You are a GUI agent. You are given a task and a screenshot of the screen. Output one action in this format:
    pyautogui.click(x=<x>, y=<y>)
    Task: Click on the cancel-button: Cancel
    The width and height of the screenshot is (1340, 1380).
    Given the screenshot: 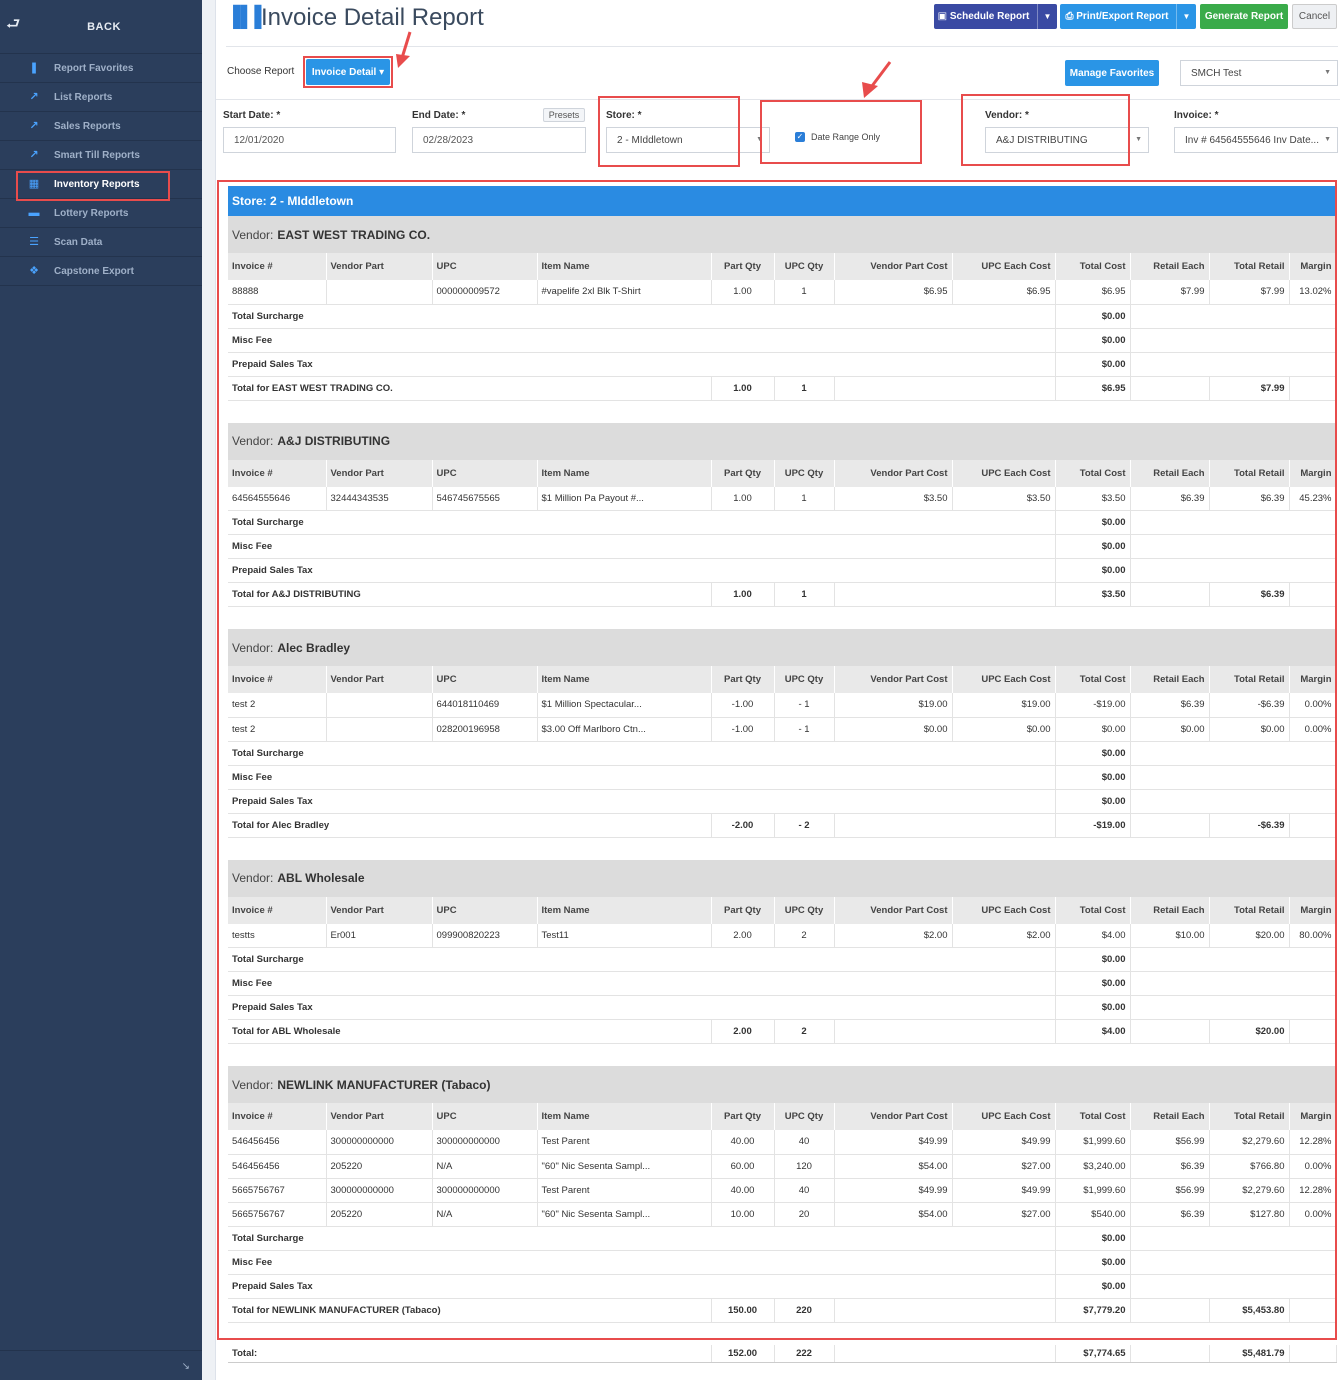 What is the action you would take?
    pyautogui.click(x=1314, y=16)
    